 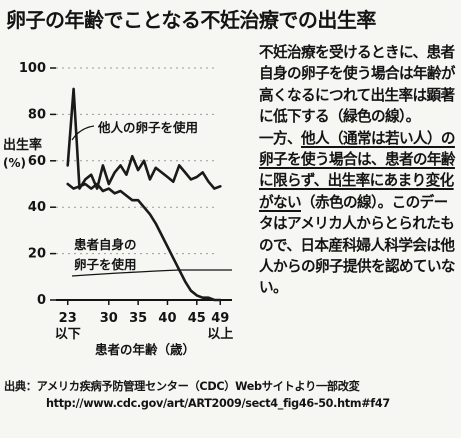 I want to click on y-axis-title: 出生率 (%), so click(x=22, y=154).